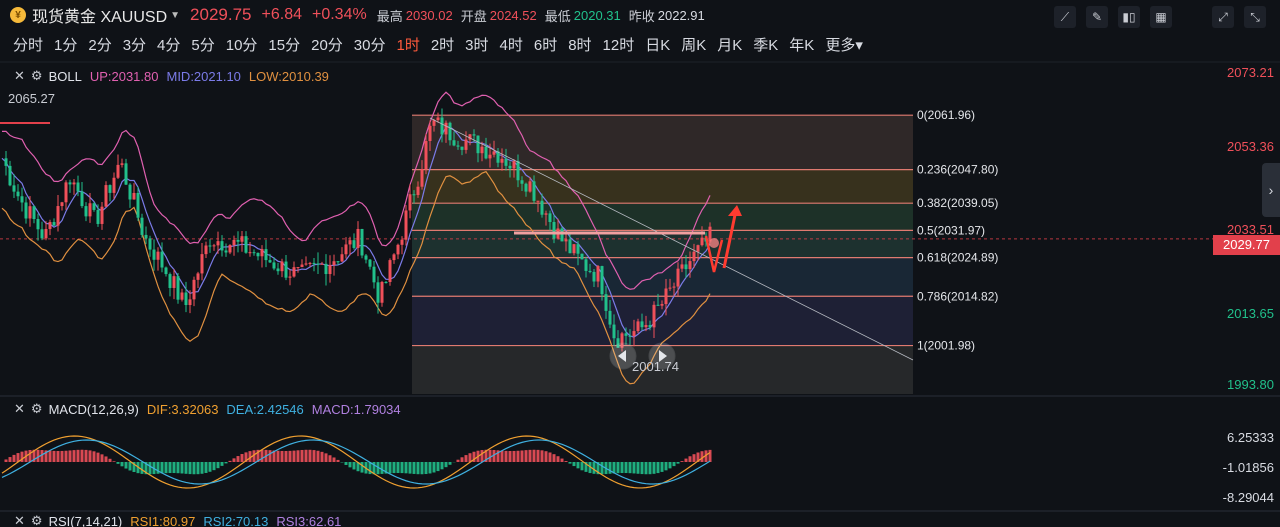 This screenshot has height=527, width=1280. I want to click on period-tab: 4时, so click(511, 45).